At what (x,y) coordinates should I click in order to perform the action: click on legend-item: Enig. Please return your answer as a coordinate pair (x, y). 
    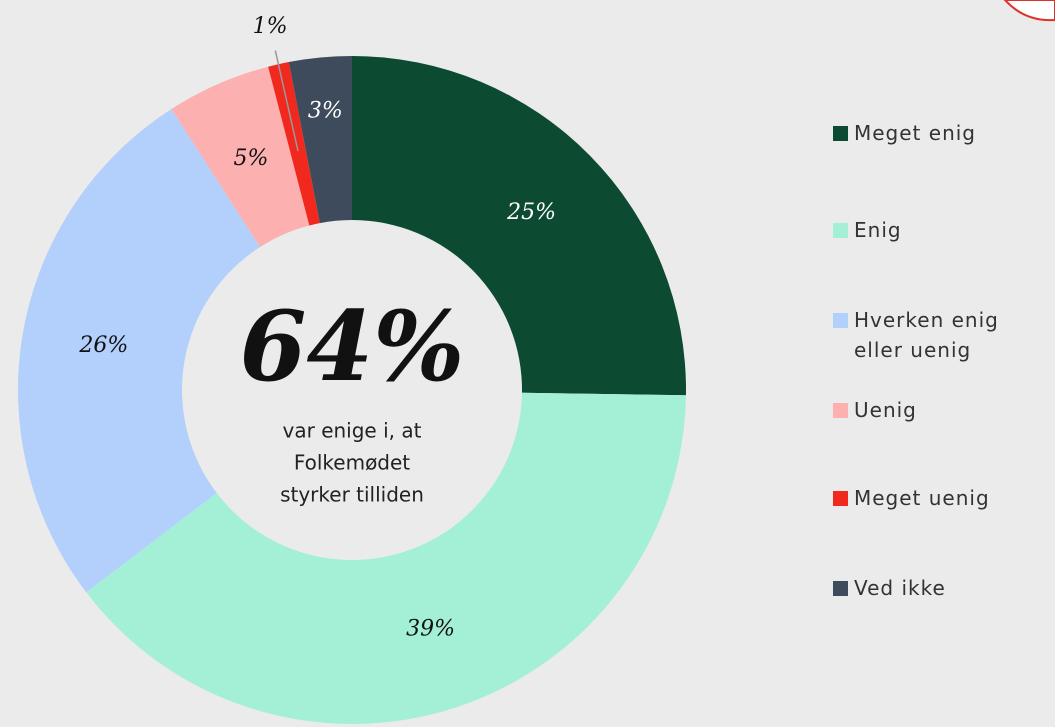
    Looking at the image, I should click on (925, 230).